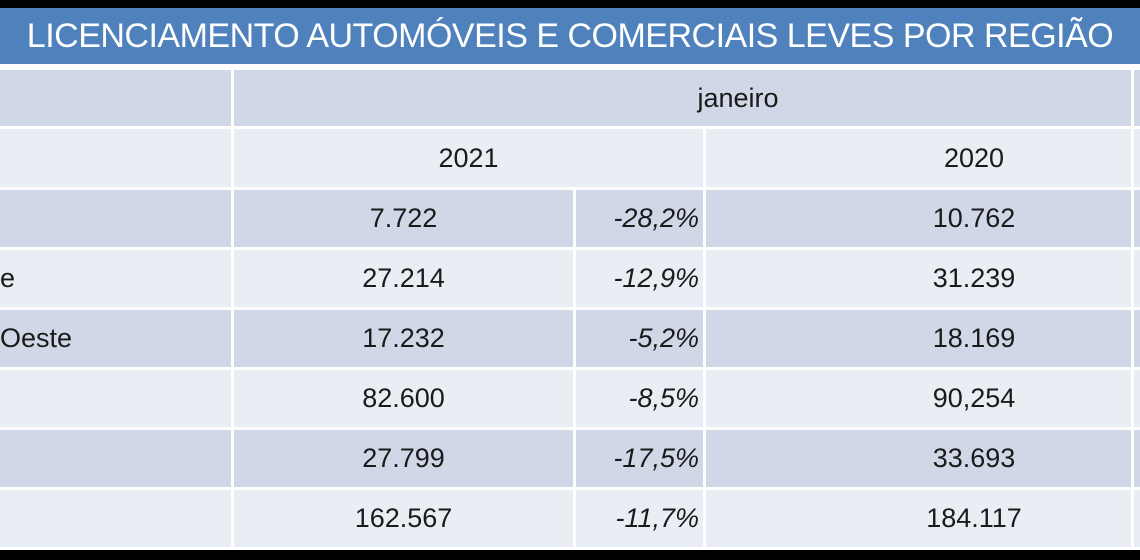 The height and width of the screenshot is (560, 1140). Describe the element at coordinates (403, 218) in the screenshot. I see `value-2021-cell: 7.722` at that location.